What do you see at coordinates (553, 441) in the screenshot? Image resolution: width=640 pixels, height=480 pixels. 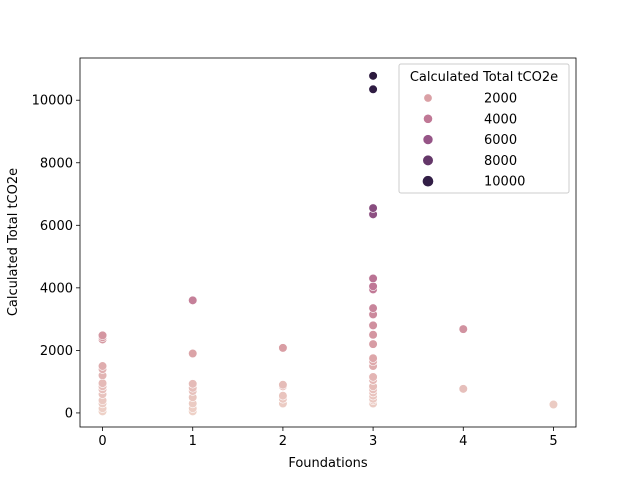 I see `x-tick-label: 5` at bounding box center [553, 441].